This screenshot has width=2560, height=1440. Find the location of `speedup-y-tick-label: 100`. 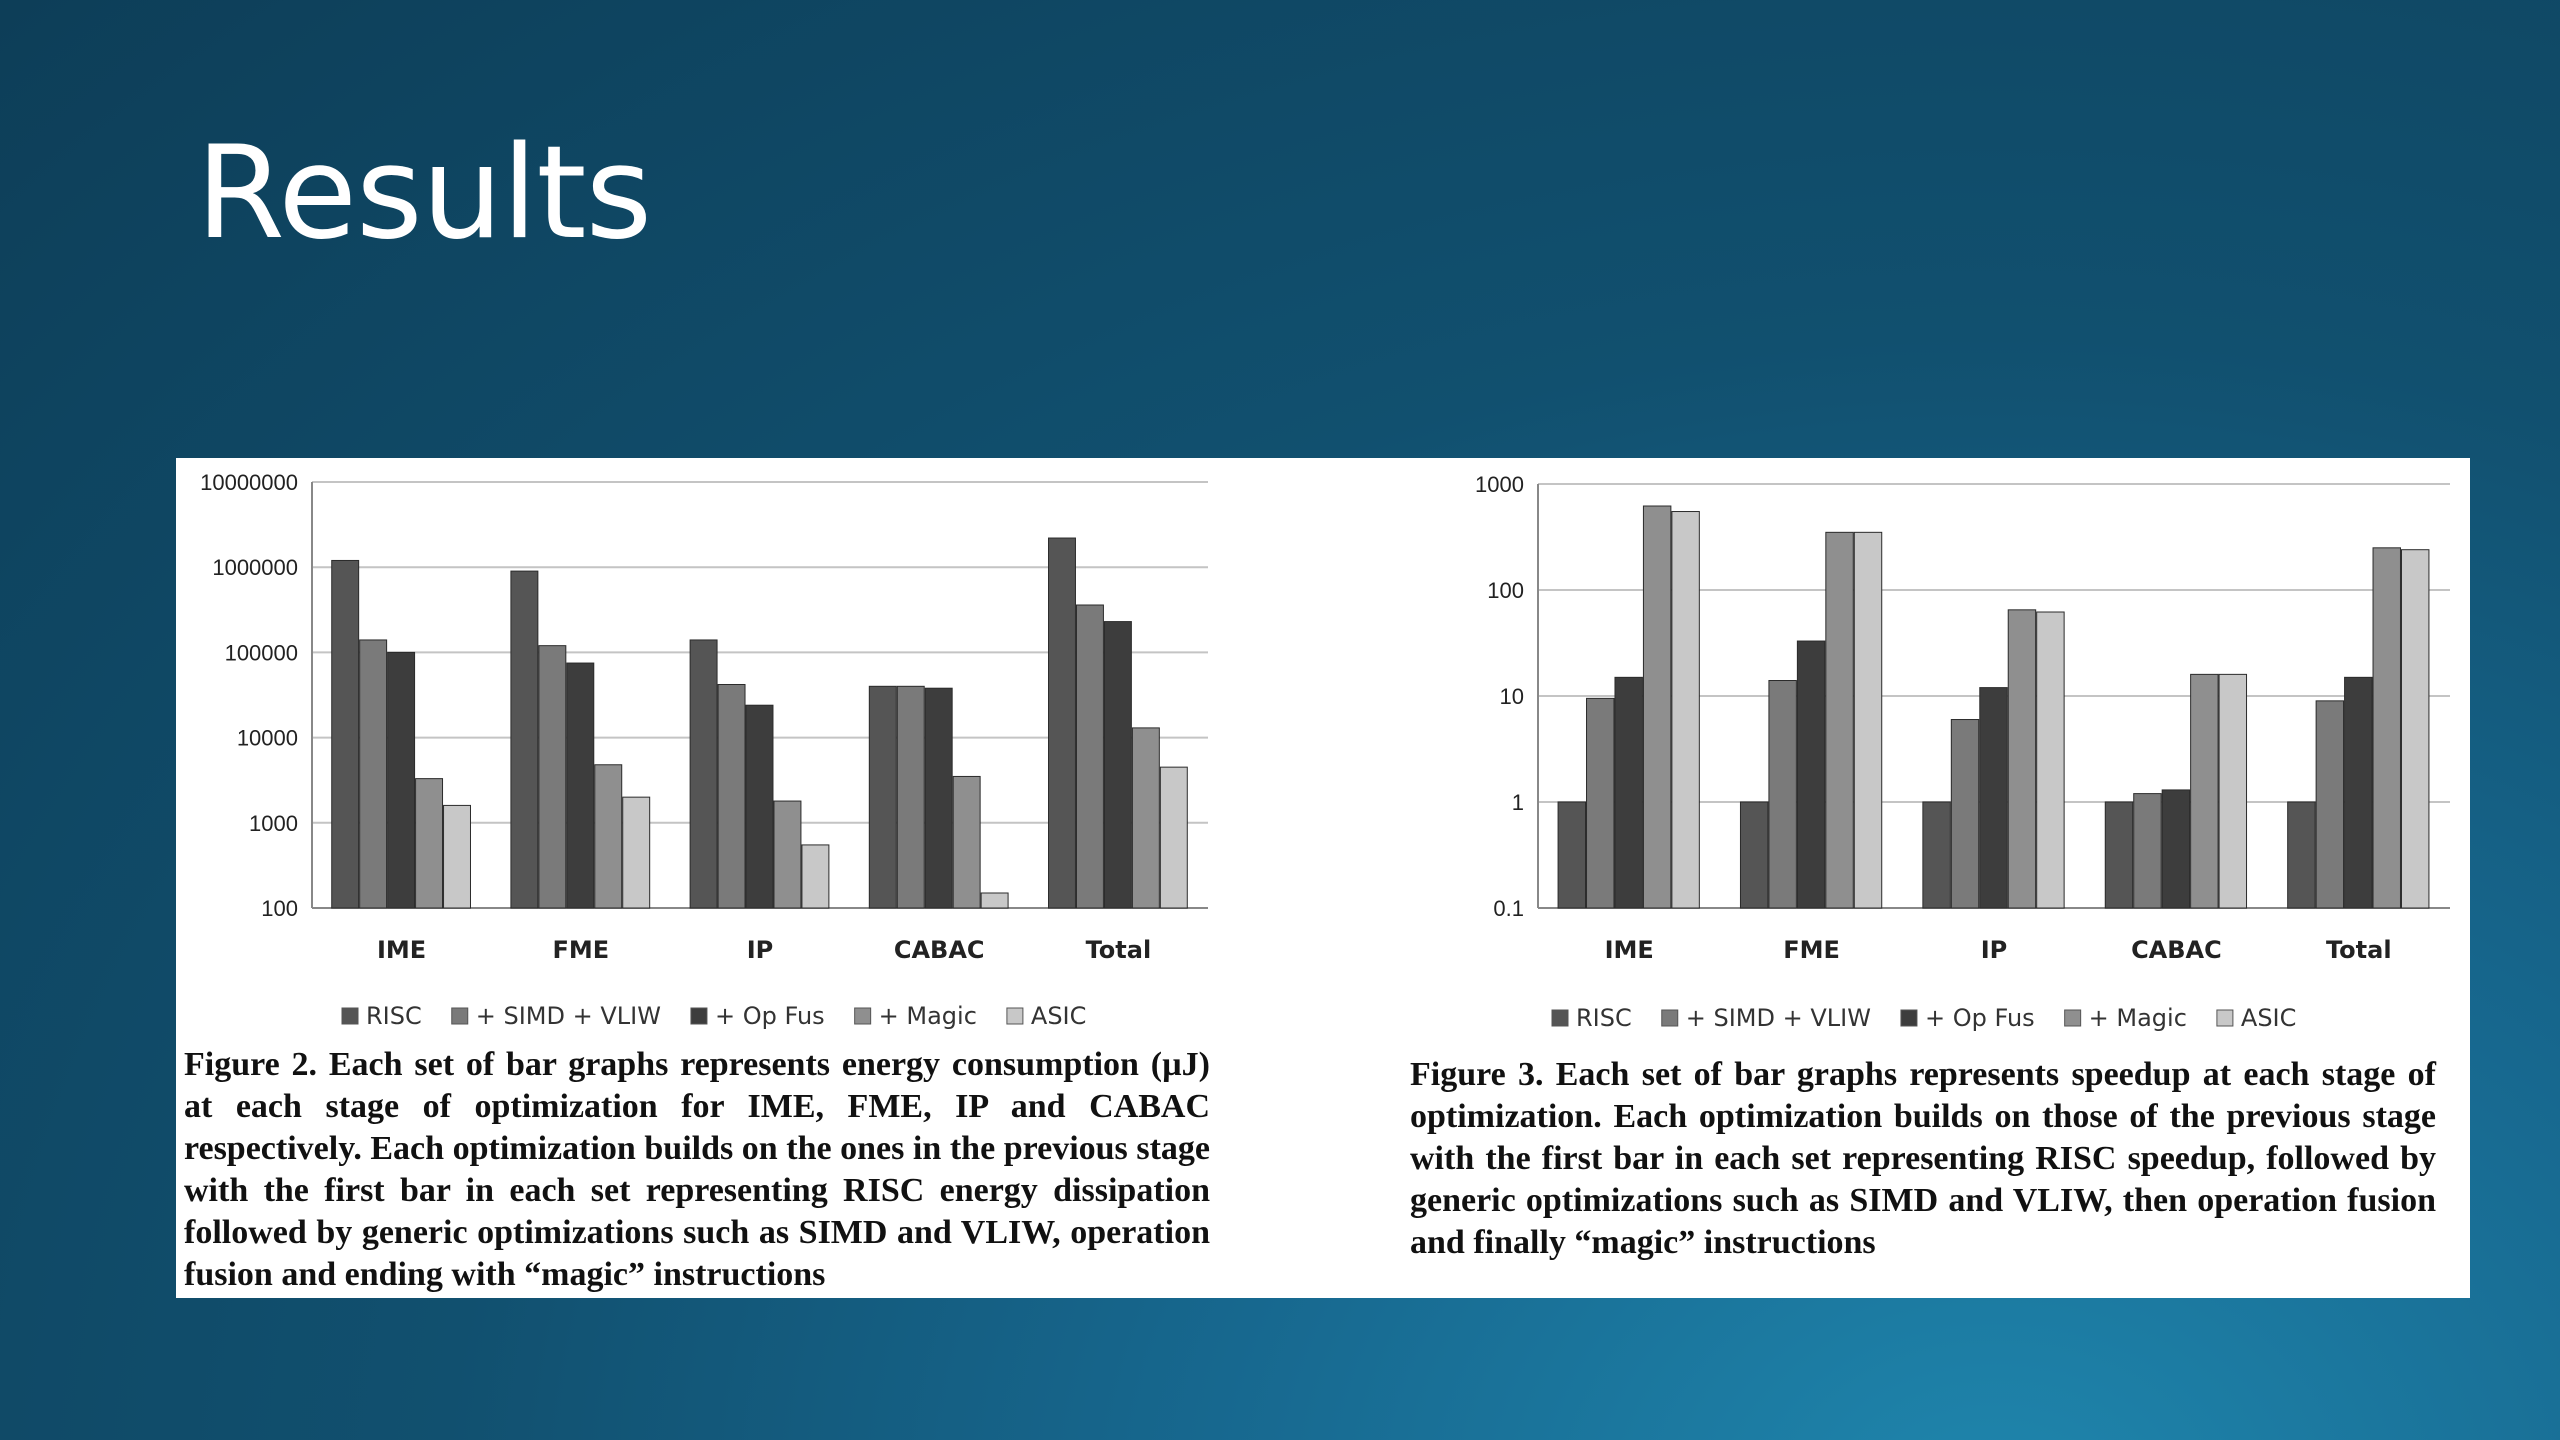

speedup-y-tick-label: 100 is located at coordinates (1505, 590).